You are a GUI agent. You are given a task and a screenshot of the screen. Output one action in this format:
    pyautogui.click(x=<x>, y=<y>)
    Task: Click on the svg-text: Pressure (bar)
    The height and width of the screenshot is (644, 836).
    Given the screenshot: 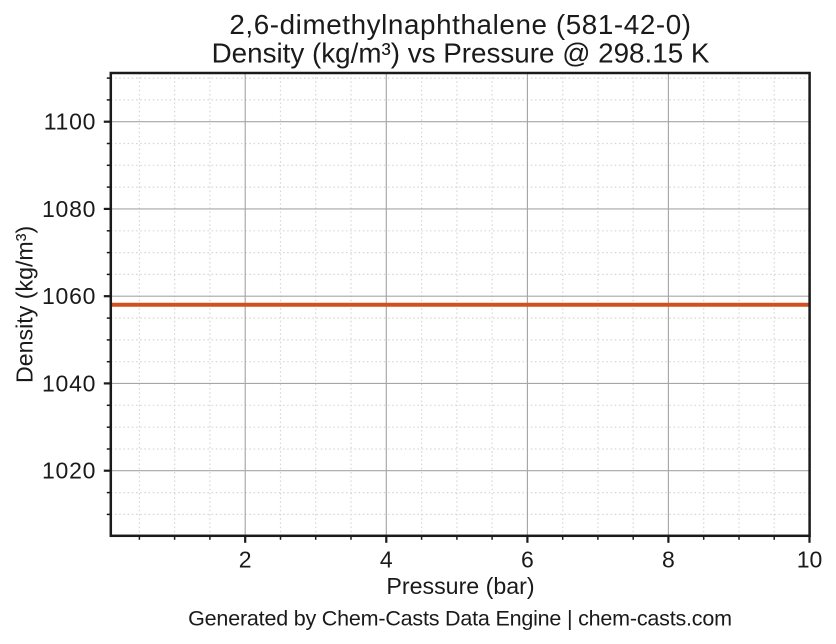 What is the action you would take?
    pyautogui.click(x=460, y=586)
    